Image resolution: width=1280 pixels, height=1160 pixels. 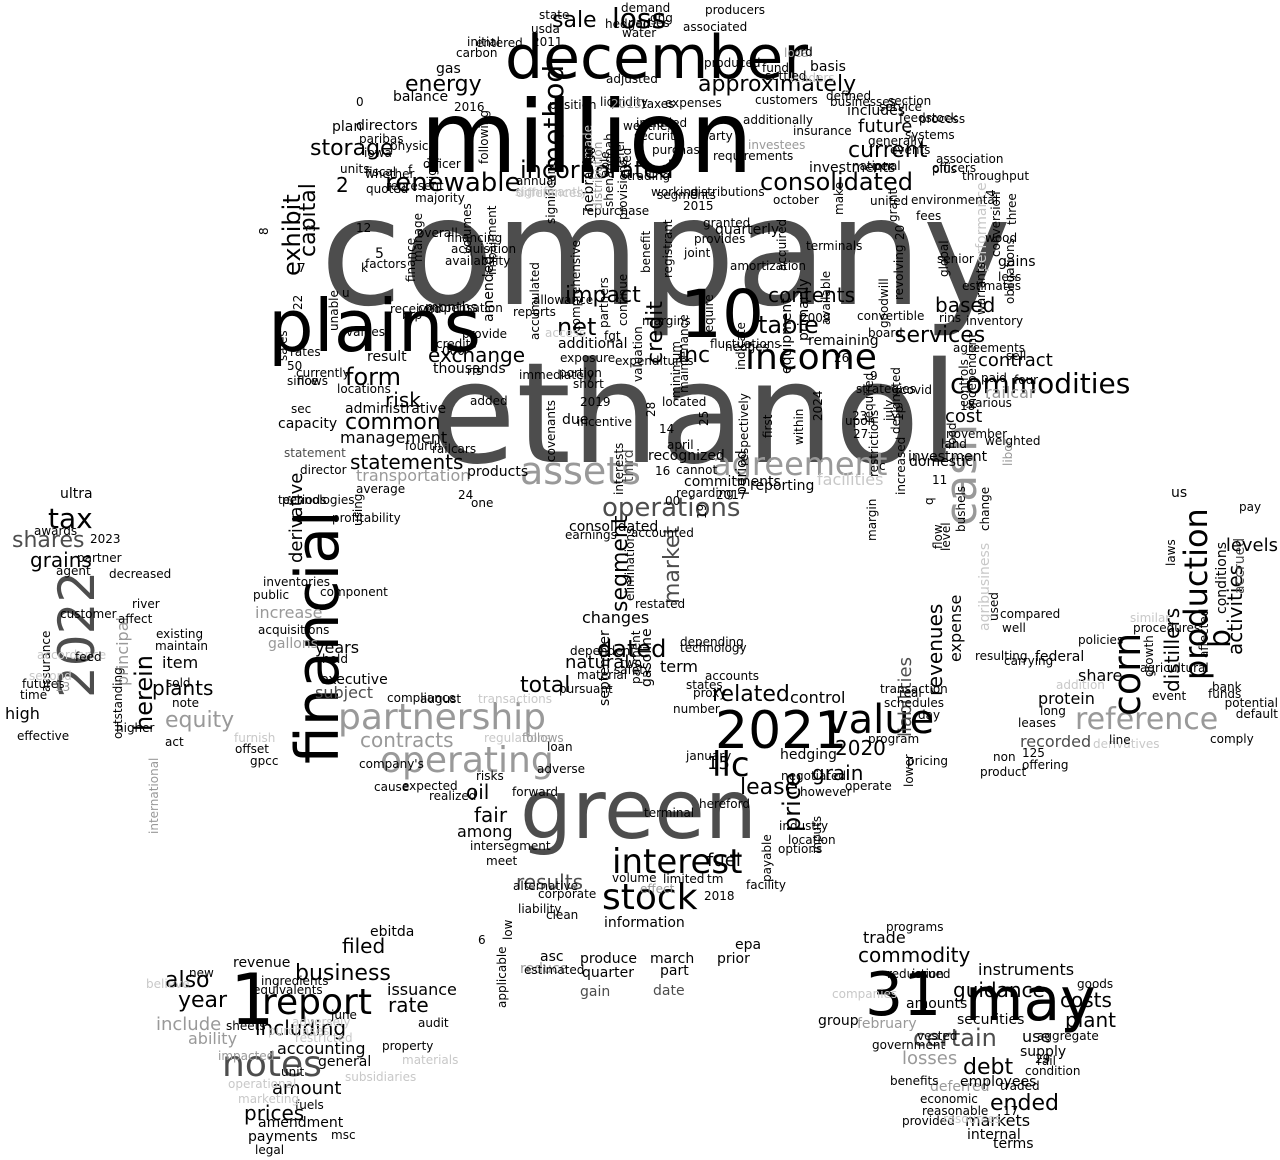 I want to click on cloud-word: operating, so click(x=467, y=760).